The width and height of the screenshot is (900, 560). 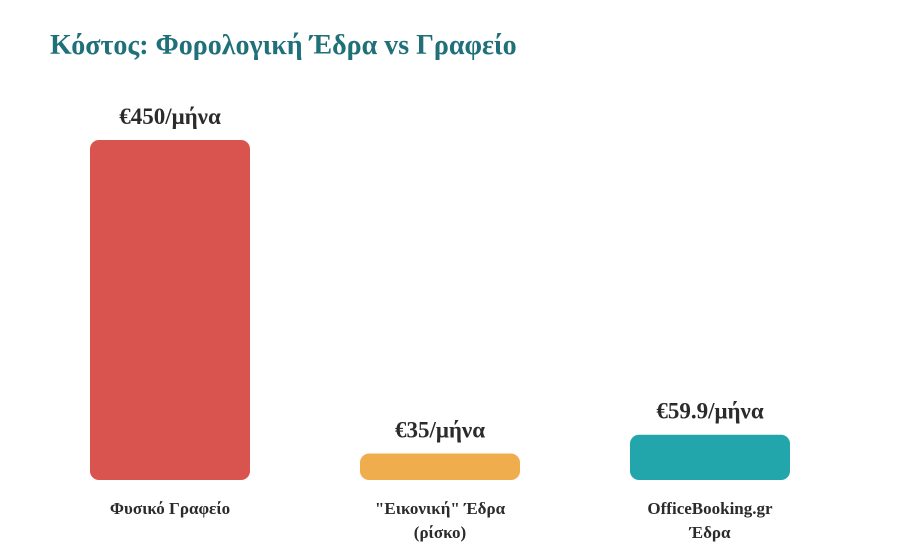 I want to click on category-label-line: (ρίσκο), so click(x=440, y=532).